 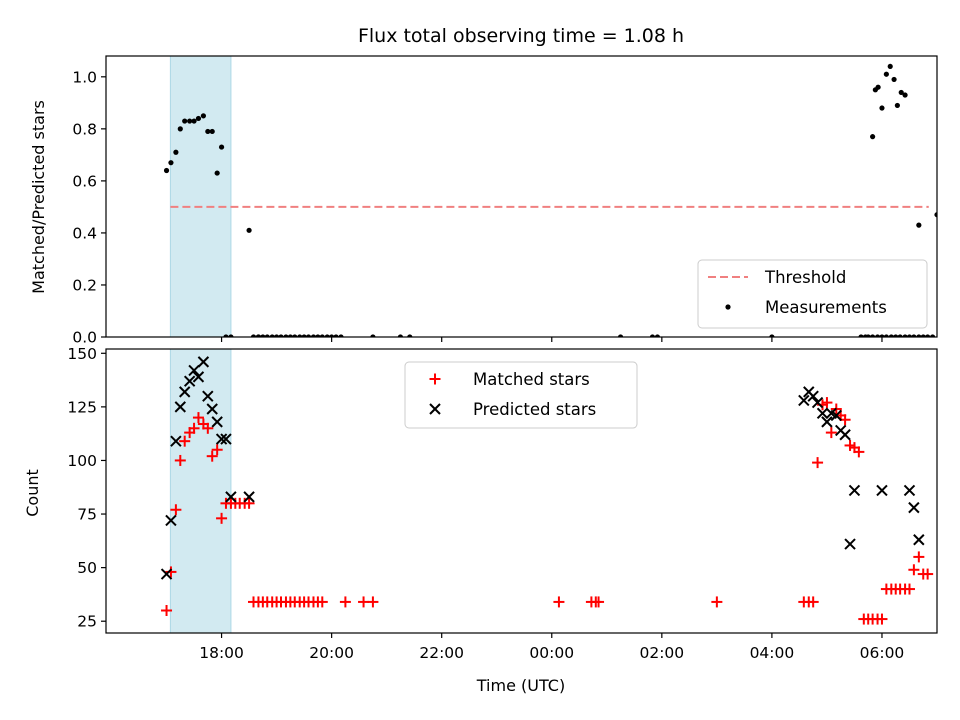 What do you see at coordinates (84, 233) in the screenshot?
I see `y-tick-label: 0.4` at bounding box center [84, 233].